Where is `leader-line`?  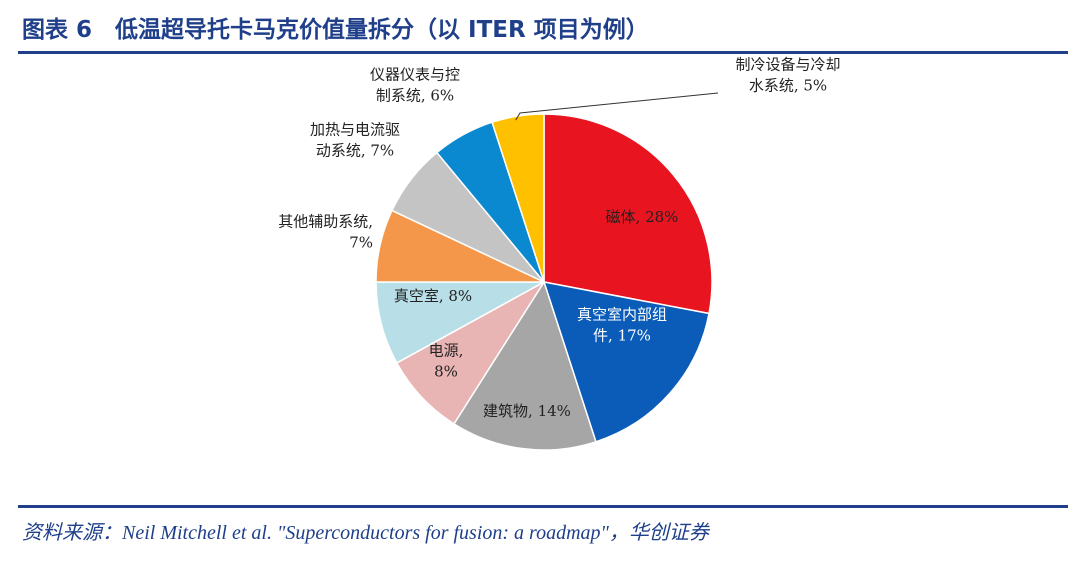 leader-line is located at coordinates (617, 106).